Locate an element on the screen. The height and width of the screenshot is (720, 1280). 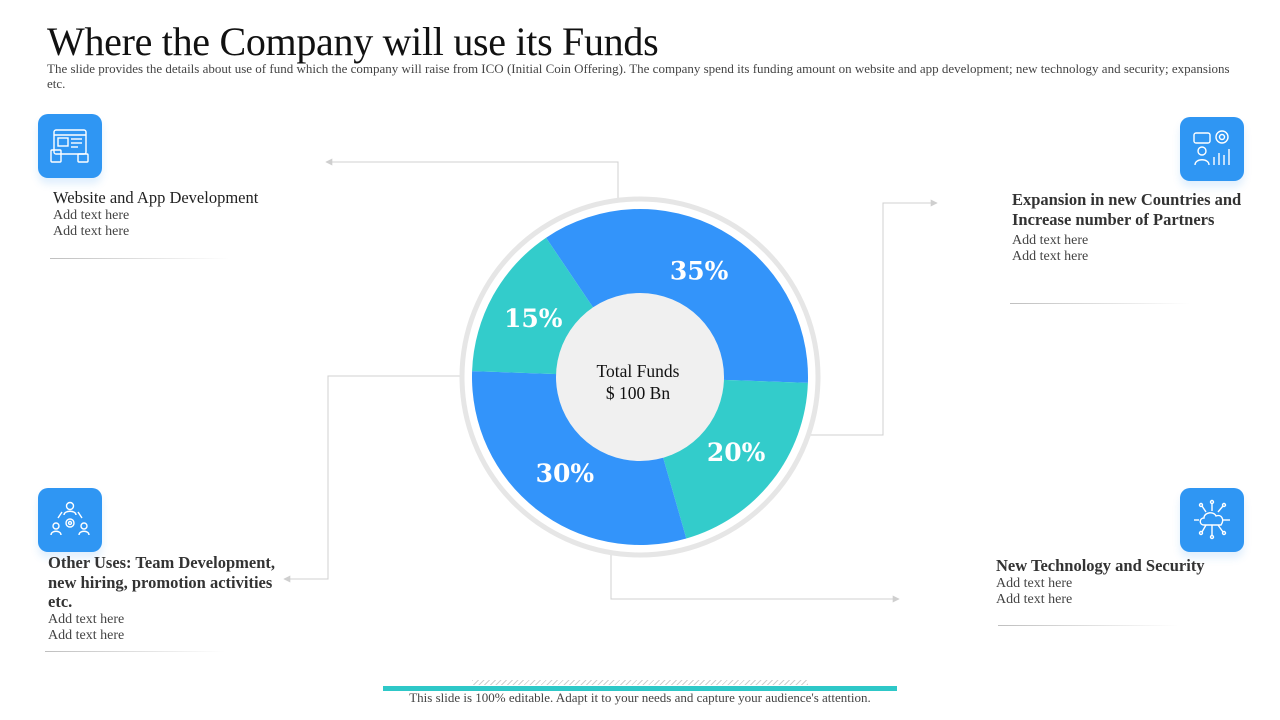
page-title: Where the Company will use its Funds is located at coordinates (353, 41).